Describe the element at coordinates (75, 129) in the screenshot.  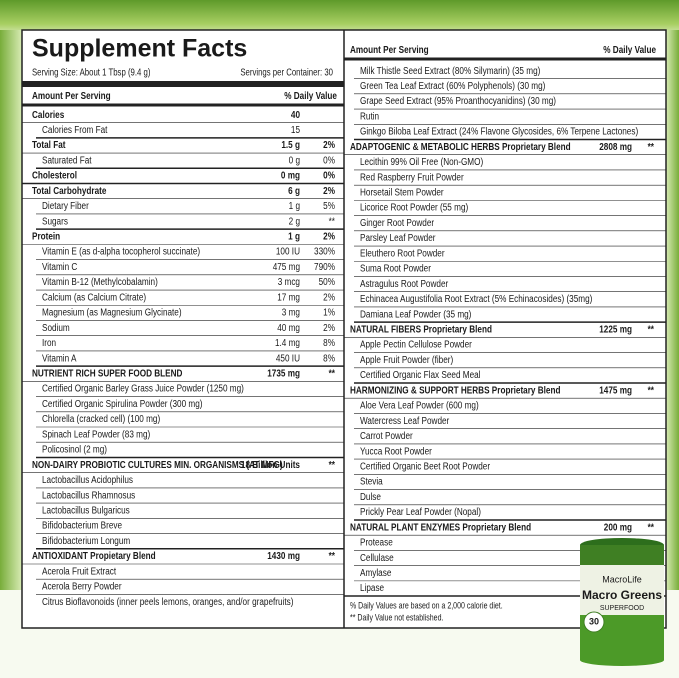
I see `row-name: Calories From Fat` at that location.